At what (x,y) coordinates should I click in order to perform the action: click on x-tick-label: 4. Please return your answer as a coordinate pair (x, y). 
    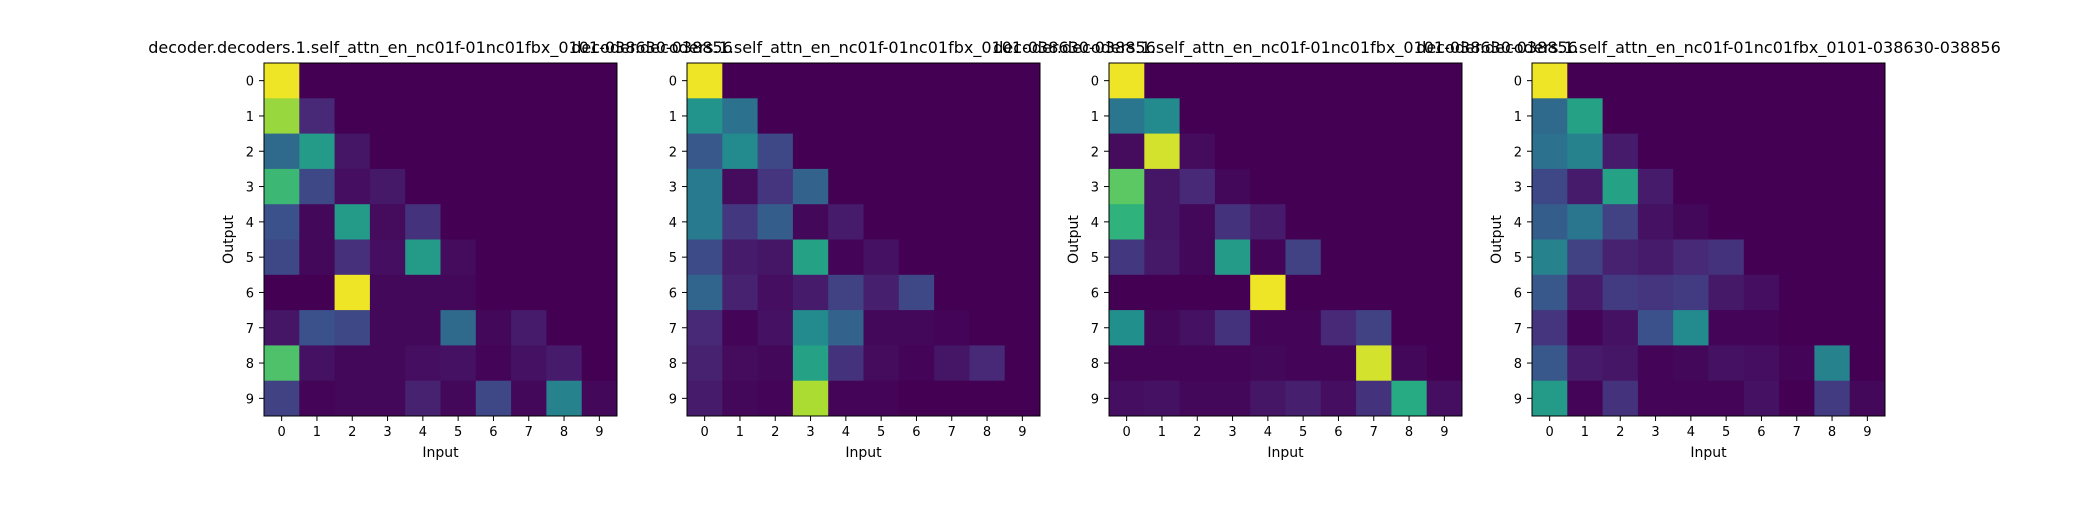
    Looking at the image, I should click on (423, 432).